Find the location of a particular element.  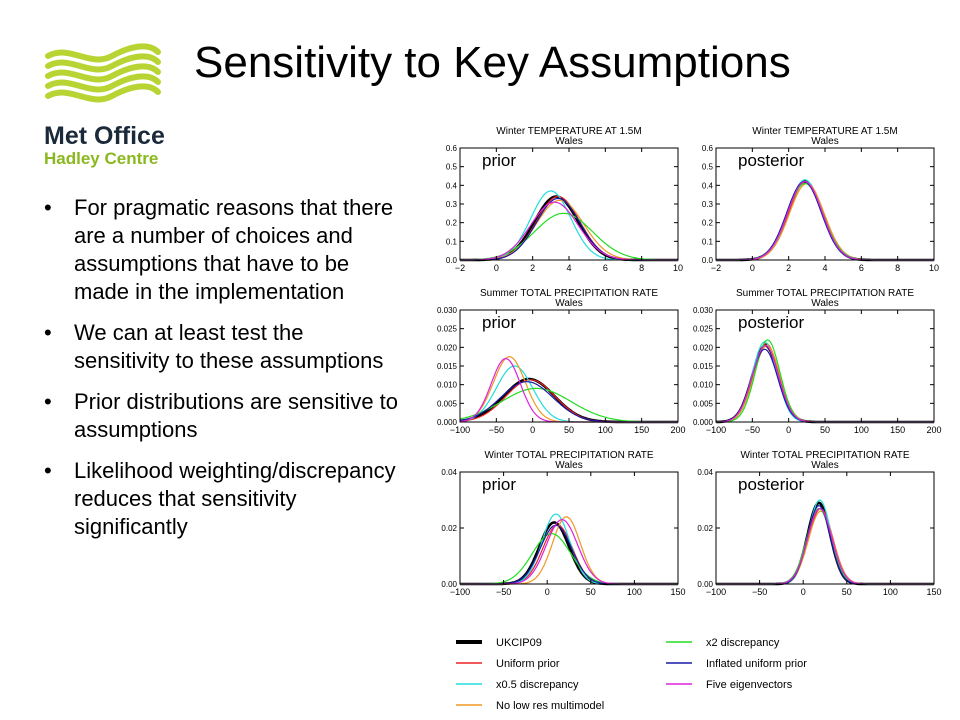

y-tick-label: 0.6 is located at coordinates (708, 148).